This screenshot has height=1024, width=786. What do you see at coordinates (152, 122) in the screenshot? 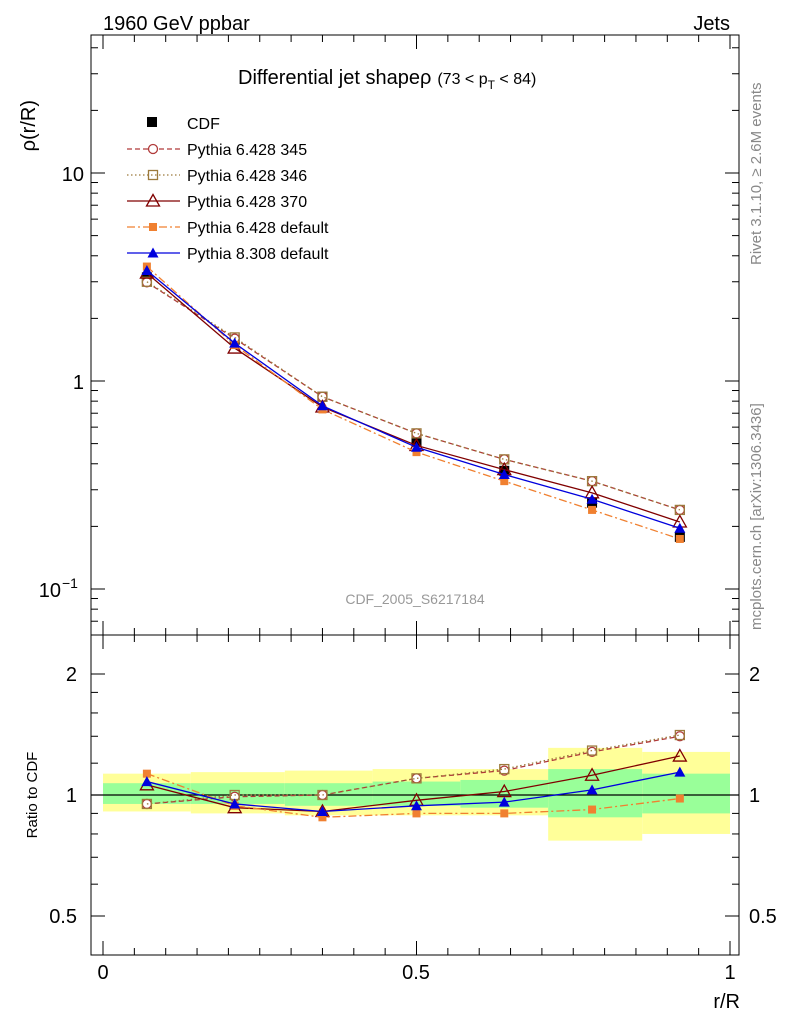
I see `legend-marker-cdf` at bounding box center [152, 122].